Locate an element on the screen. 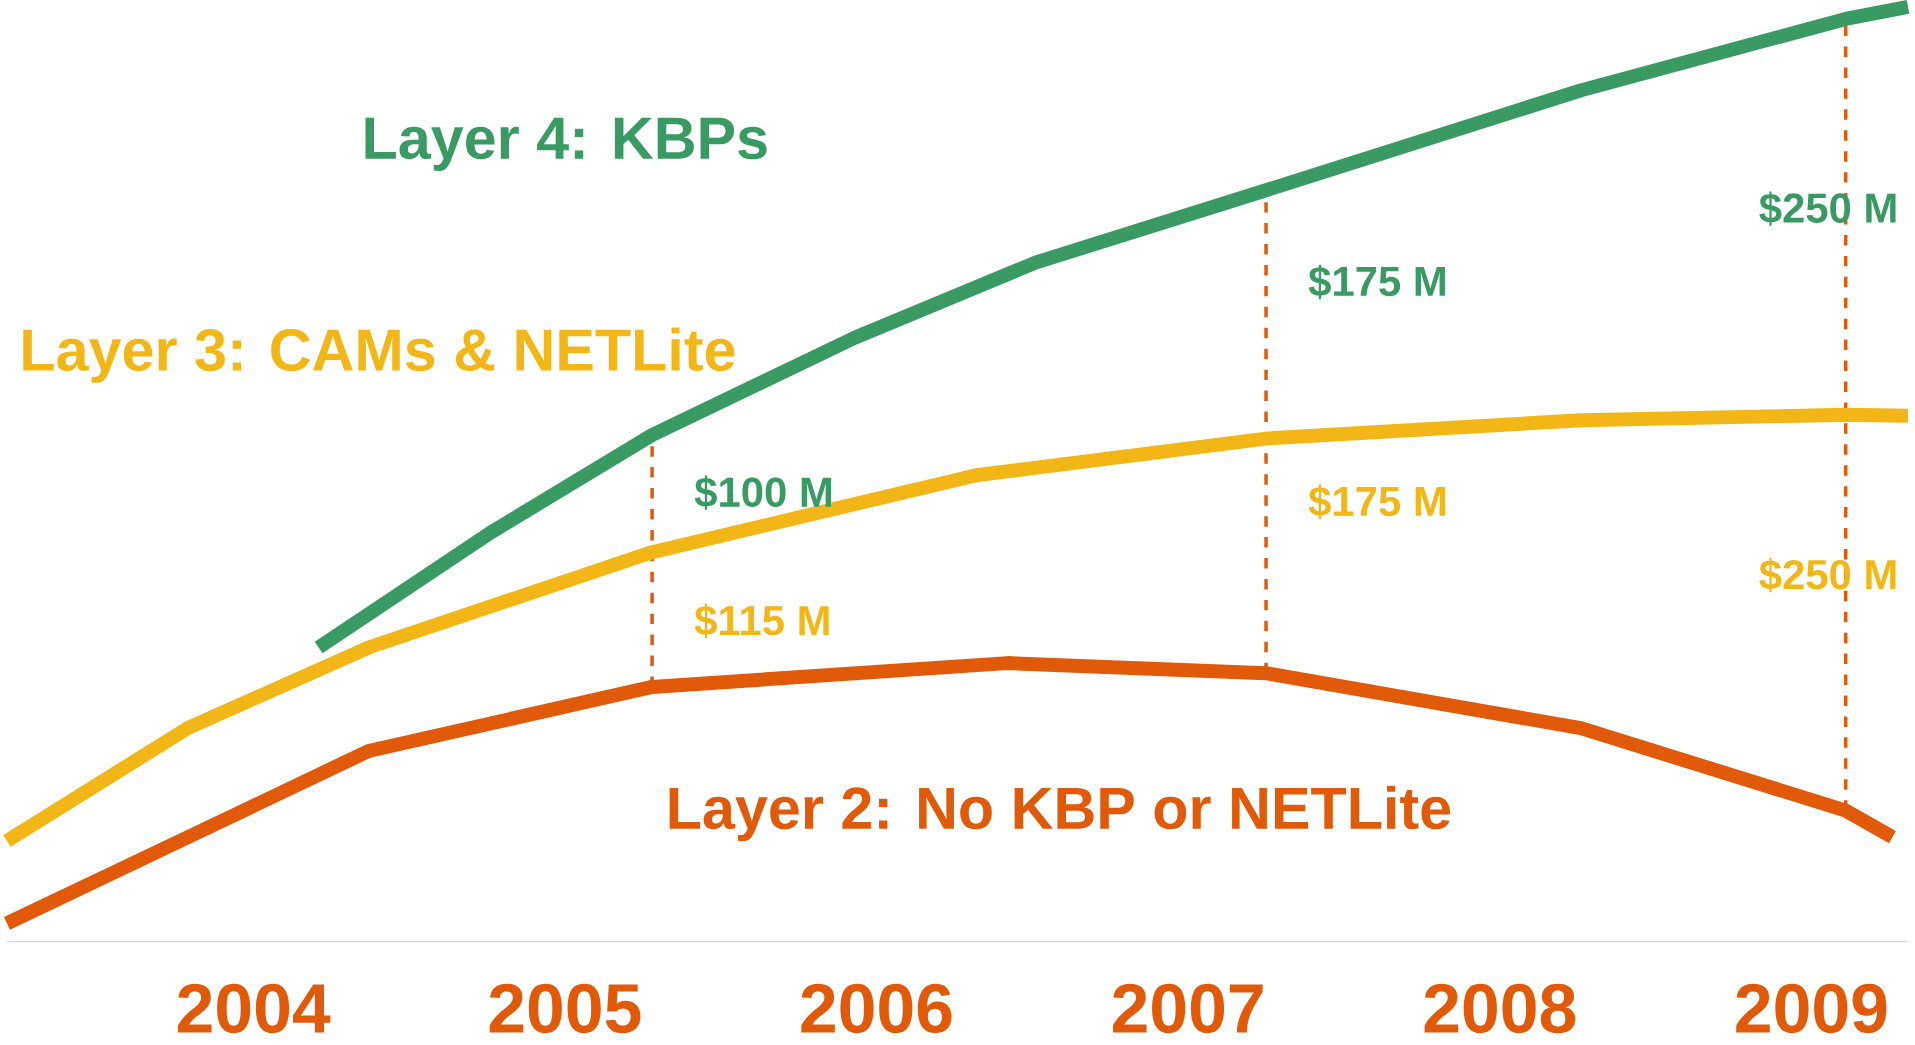 Image resolution: width=1915 pixels, height=1045 pixels. annotation: $115 M is located at coordinates (761, 621).